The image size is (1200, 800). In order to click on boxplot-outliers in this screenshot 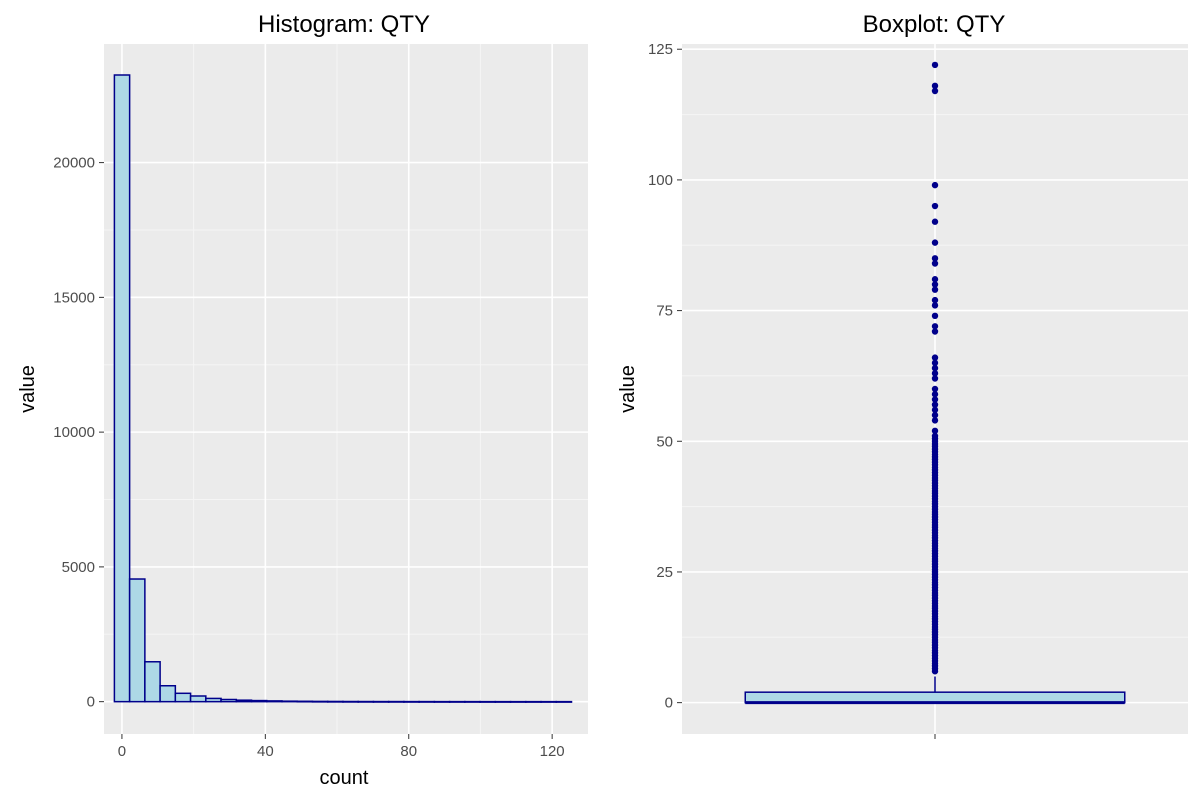, I will do `click(935, 368)`.